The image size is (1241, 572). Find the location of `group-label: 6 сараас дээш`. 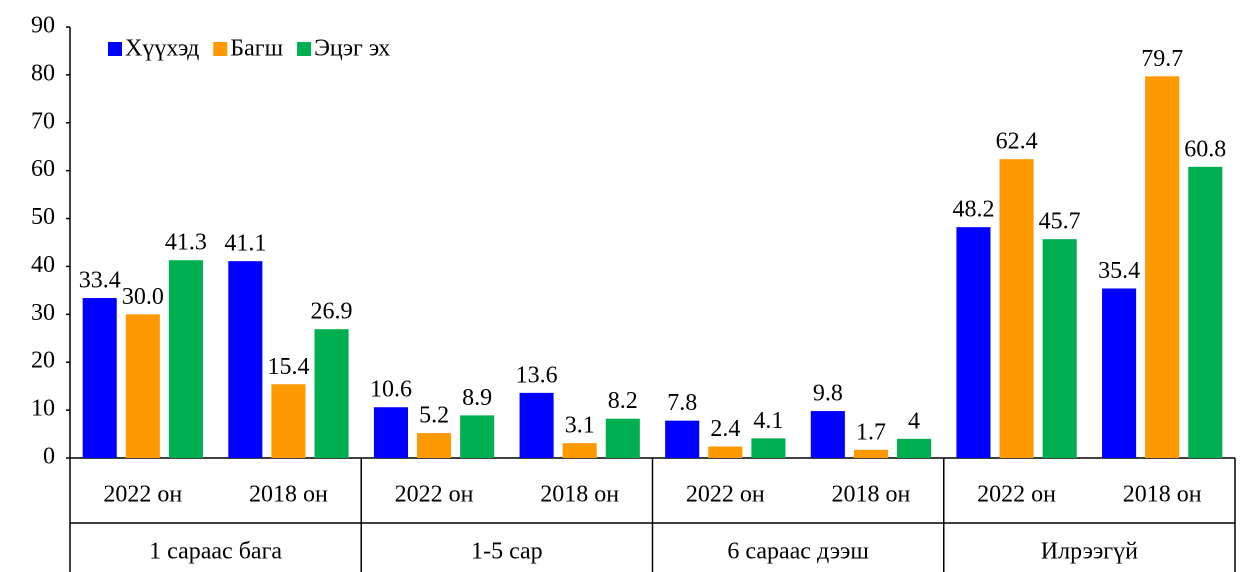

group-label: 6 сараас дээш is located at coordinates (798, 552).